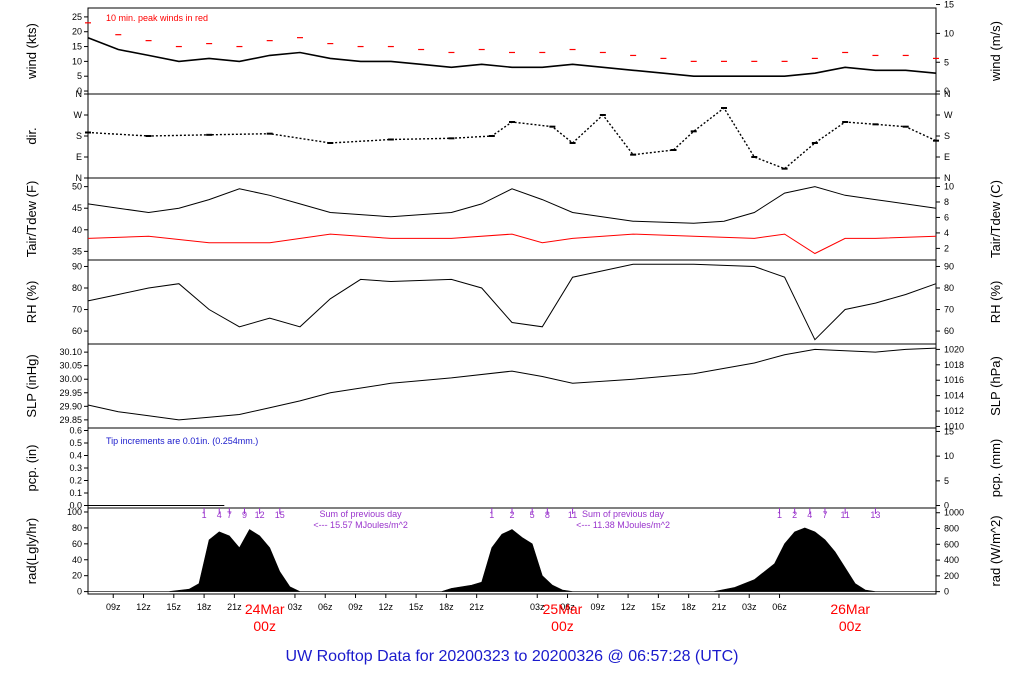  What do you see at coordinates (77, 47) in the screenshot?
I see `left-tick-label-wind: 15` at bounding box center [77, 47].